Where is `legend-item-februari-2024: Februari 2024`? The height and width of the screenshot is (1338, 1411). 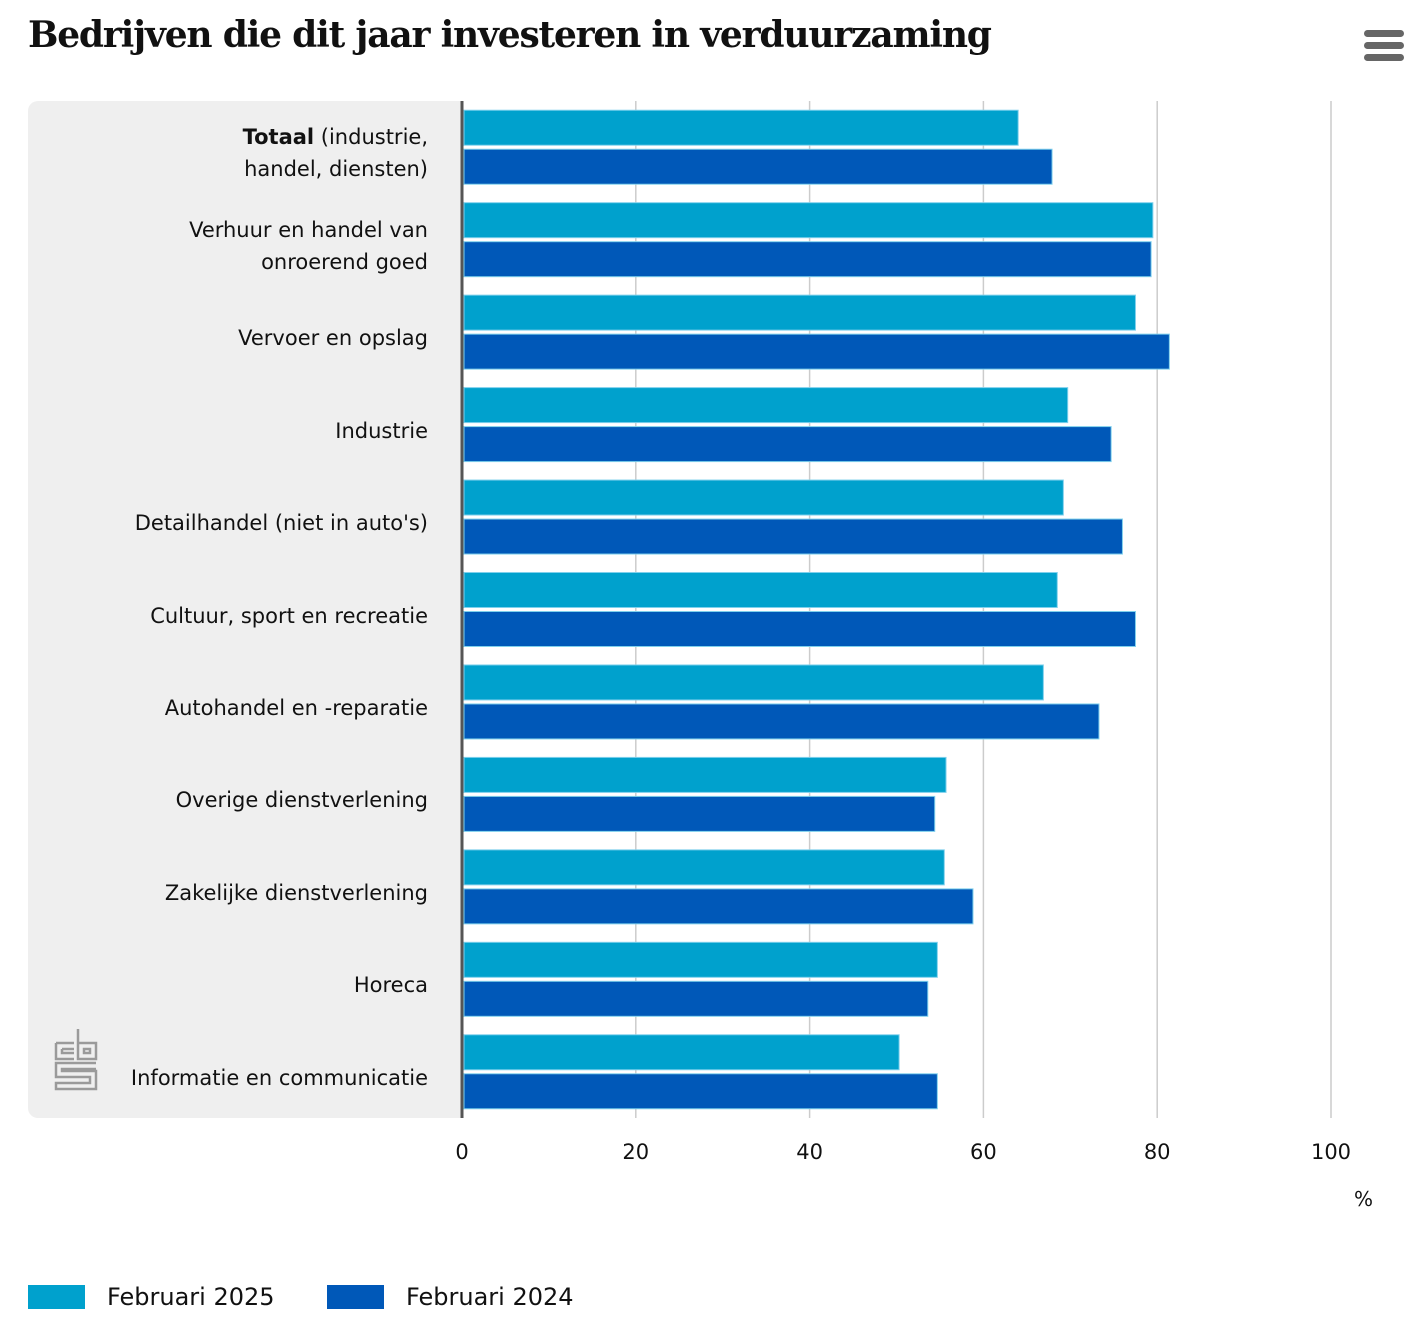
legend-item-februari-2024: Februari 2024 is located at coordinates (450, 1297).